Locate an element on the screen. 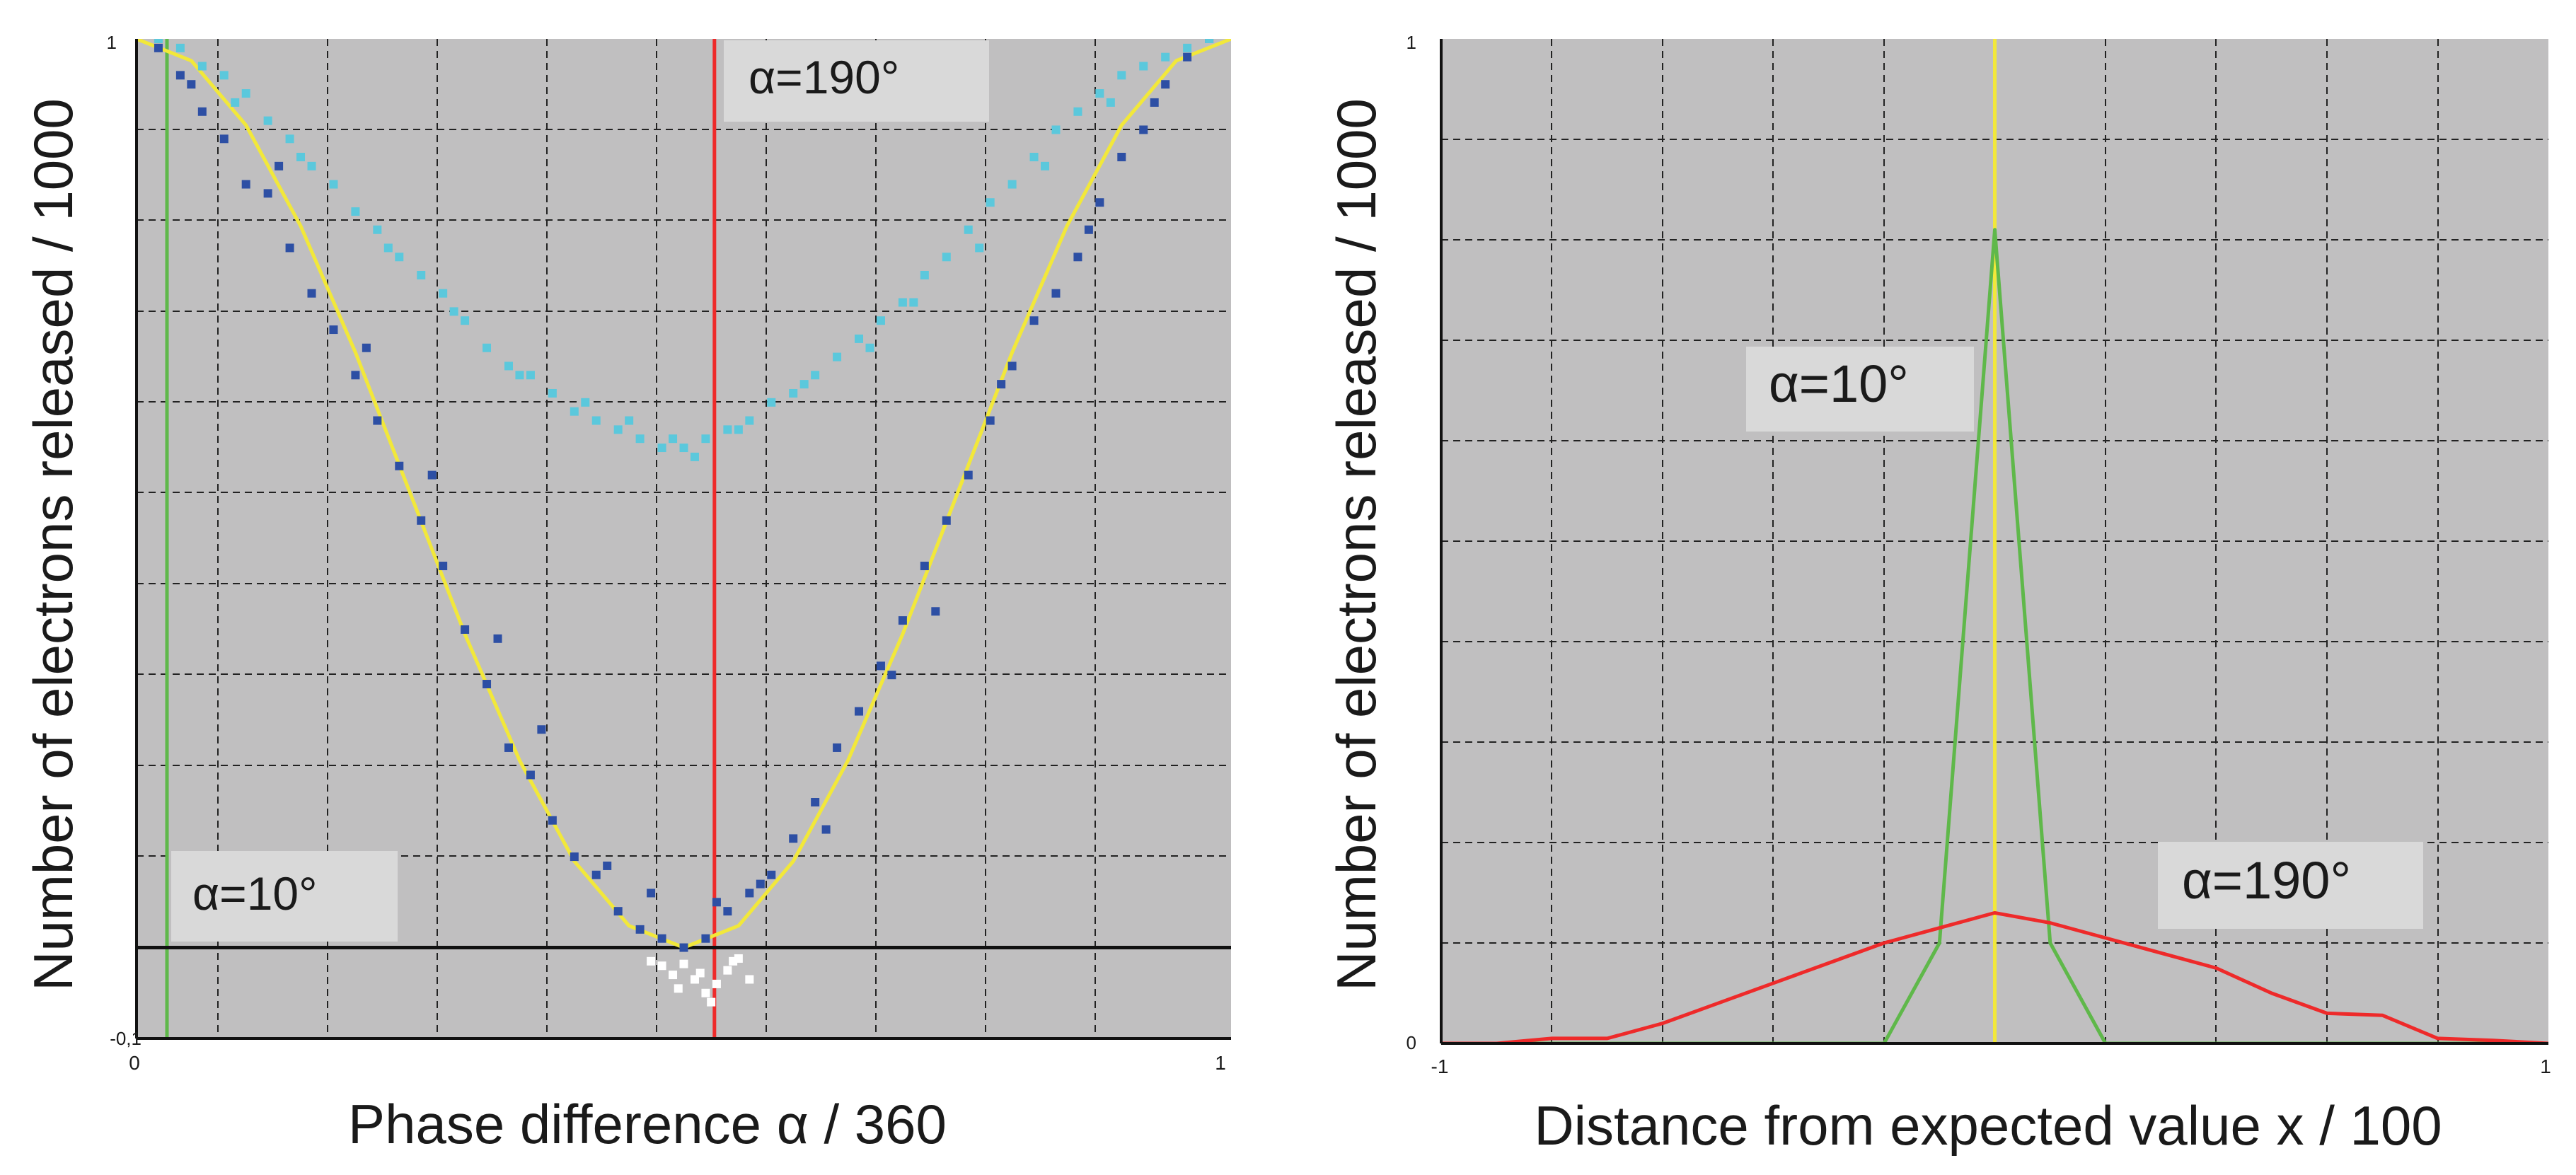  x-axis-label: Distance from expected value x / 100 is located at coordinates (1988, 1125).